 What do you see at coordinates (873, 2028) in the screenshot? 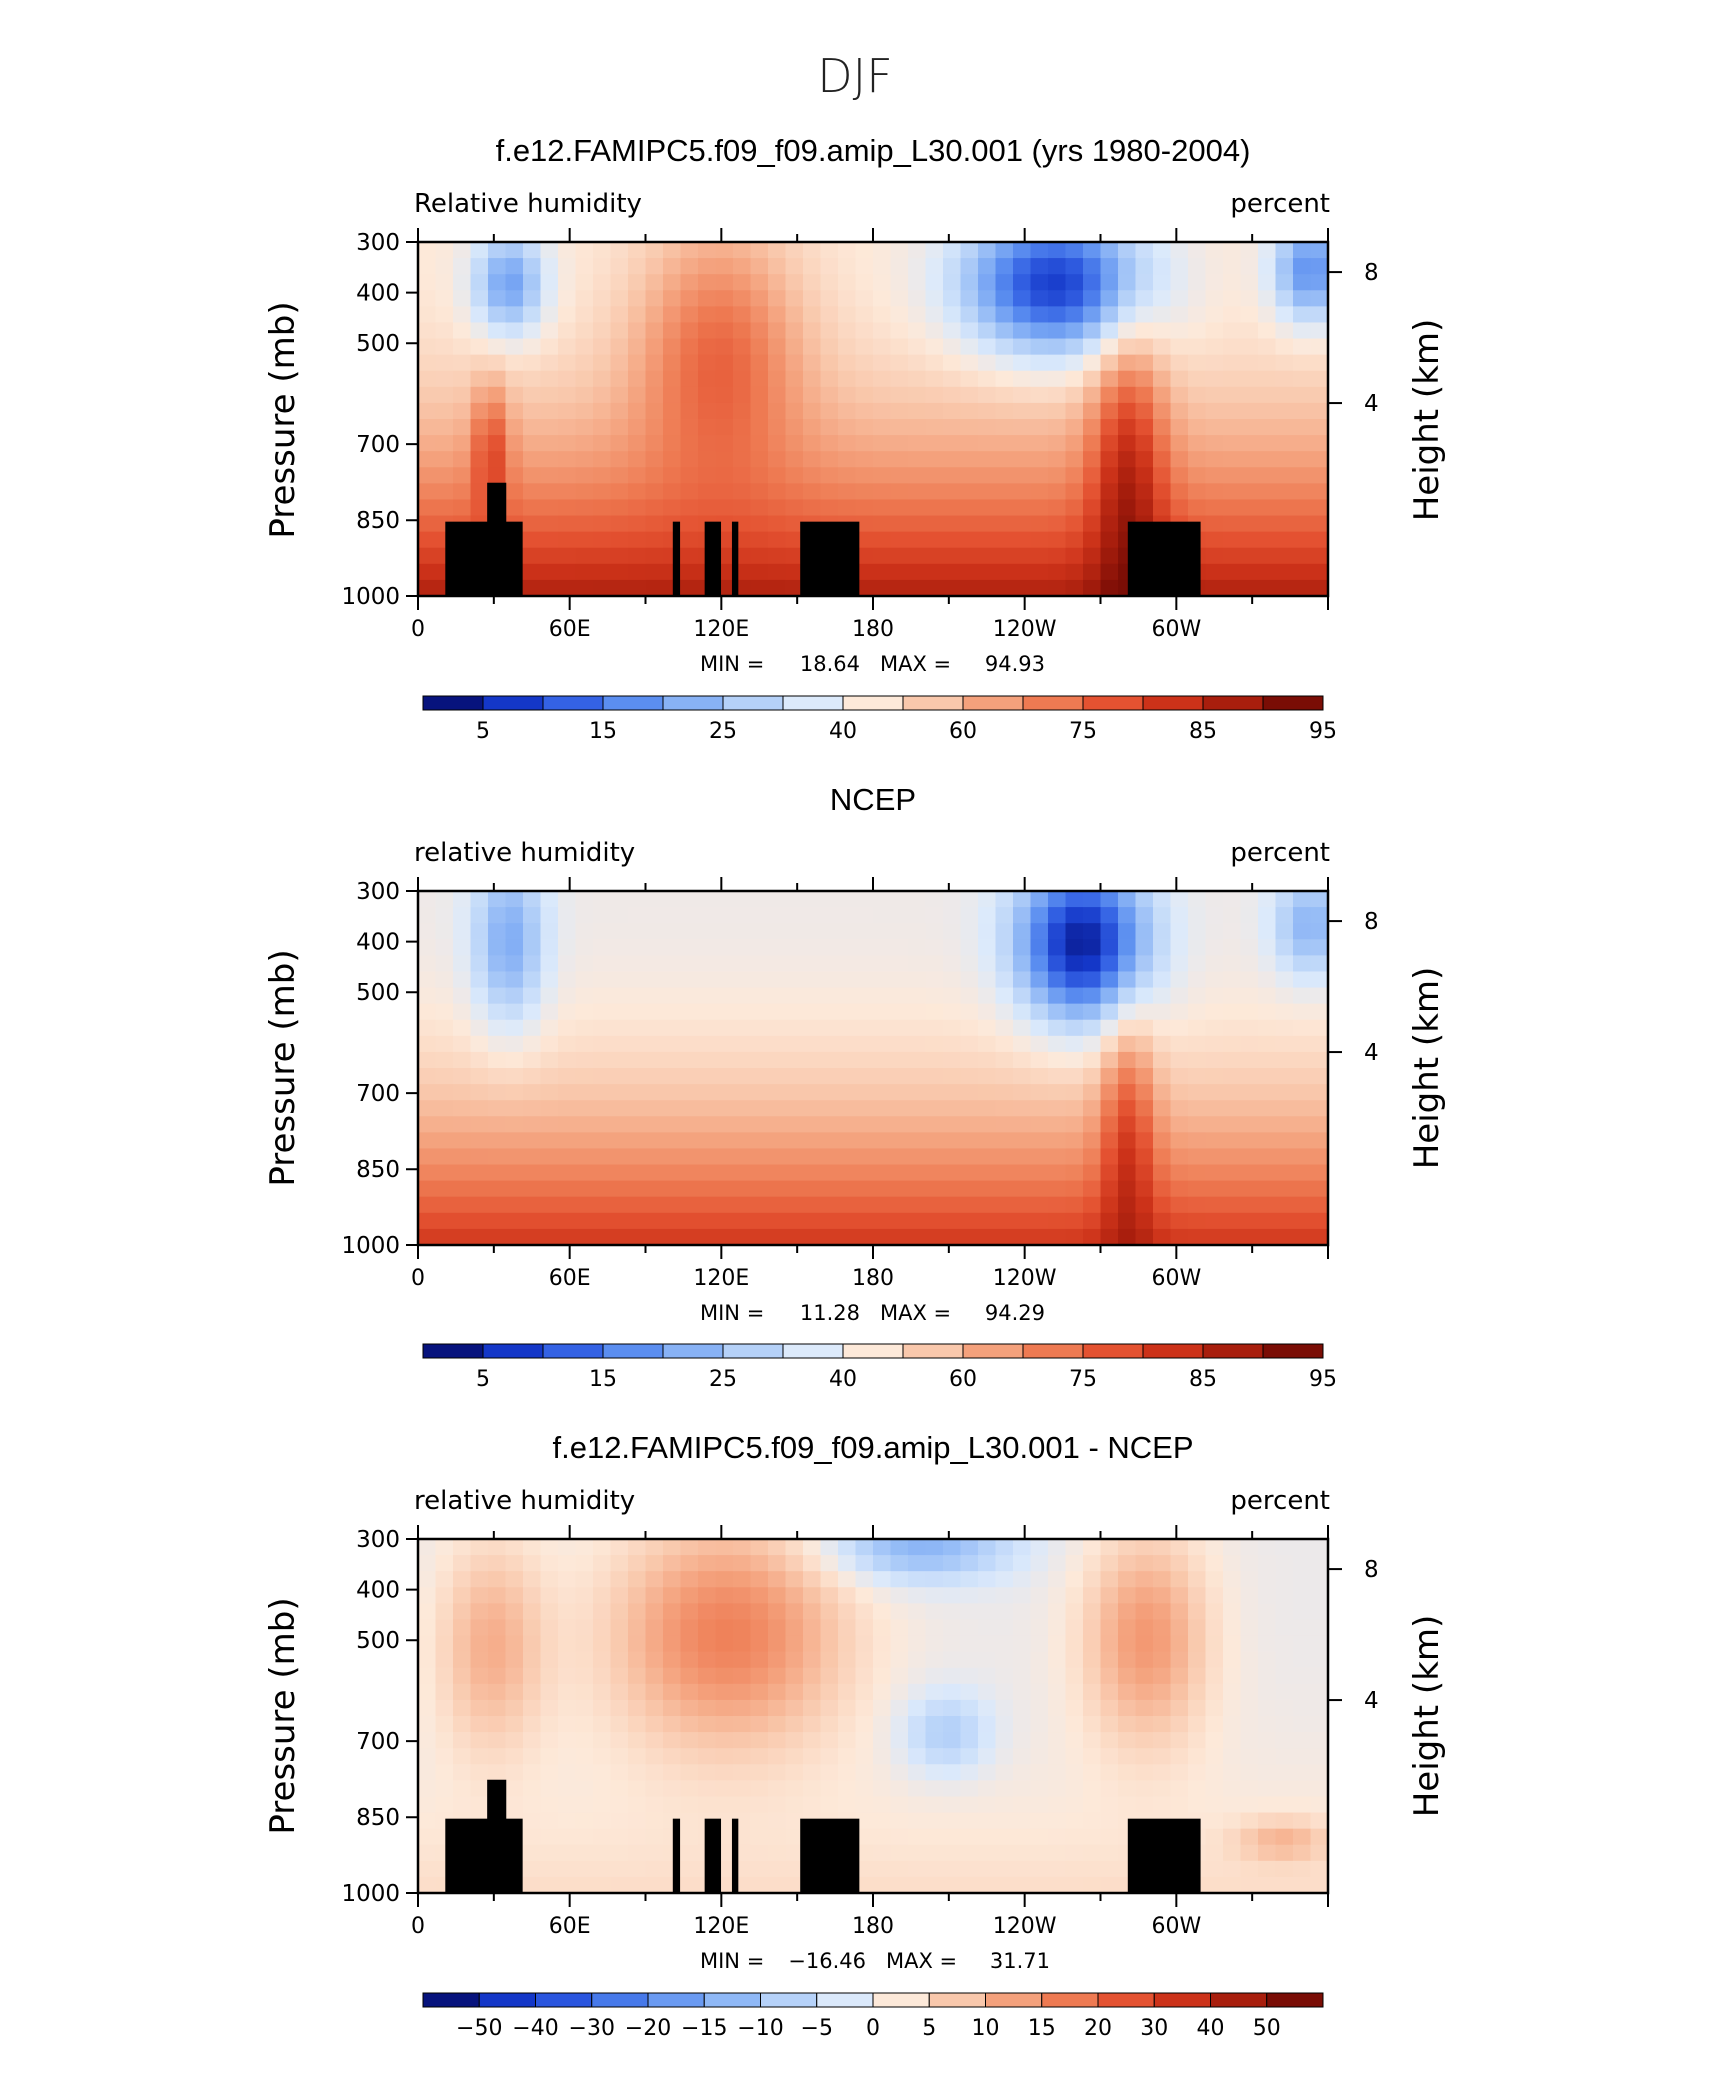
I see `colorbar-label: 0` at bounding box center [873, 2028].